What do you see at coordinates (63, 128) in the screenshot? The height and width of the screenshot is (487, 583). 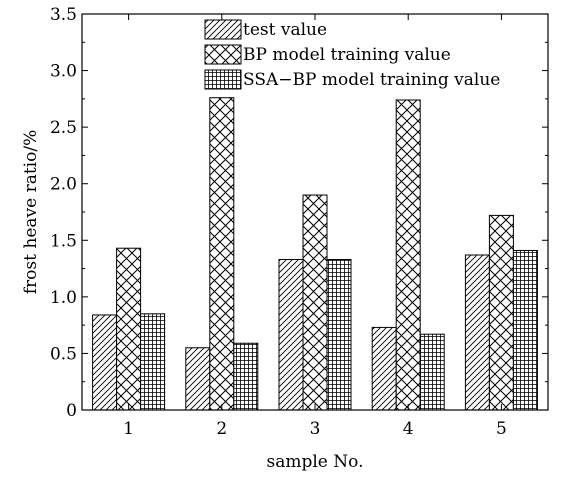 I see `y-tick-label: 2.5` at bounding box center [63, 128].